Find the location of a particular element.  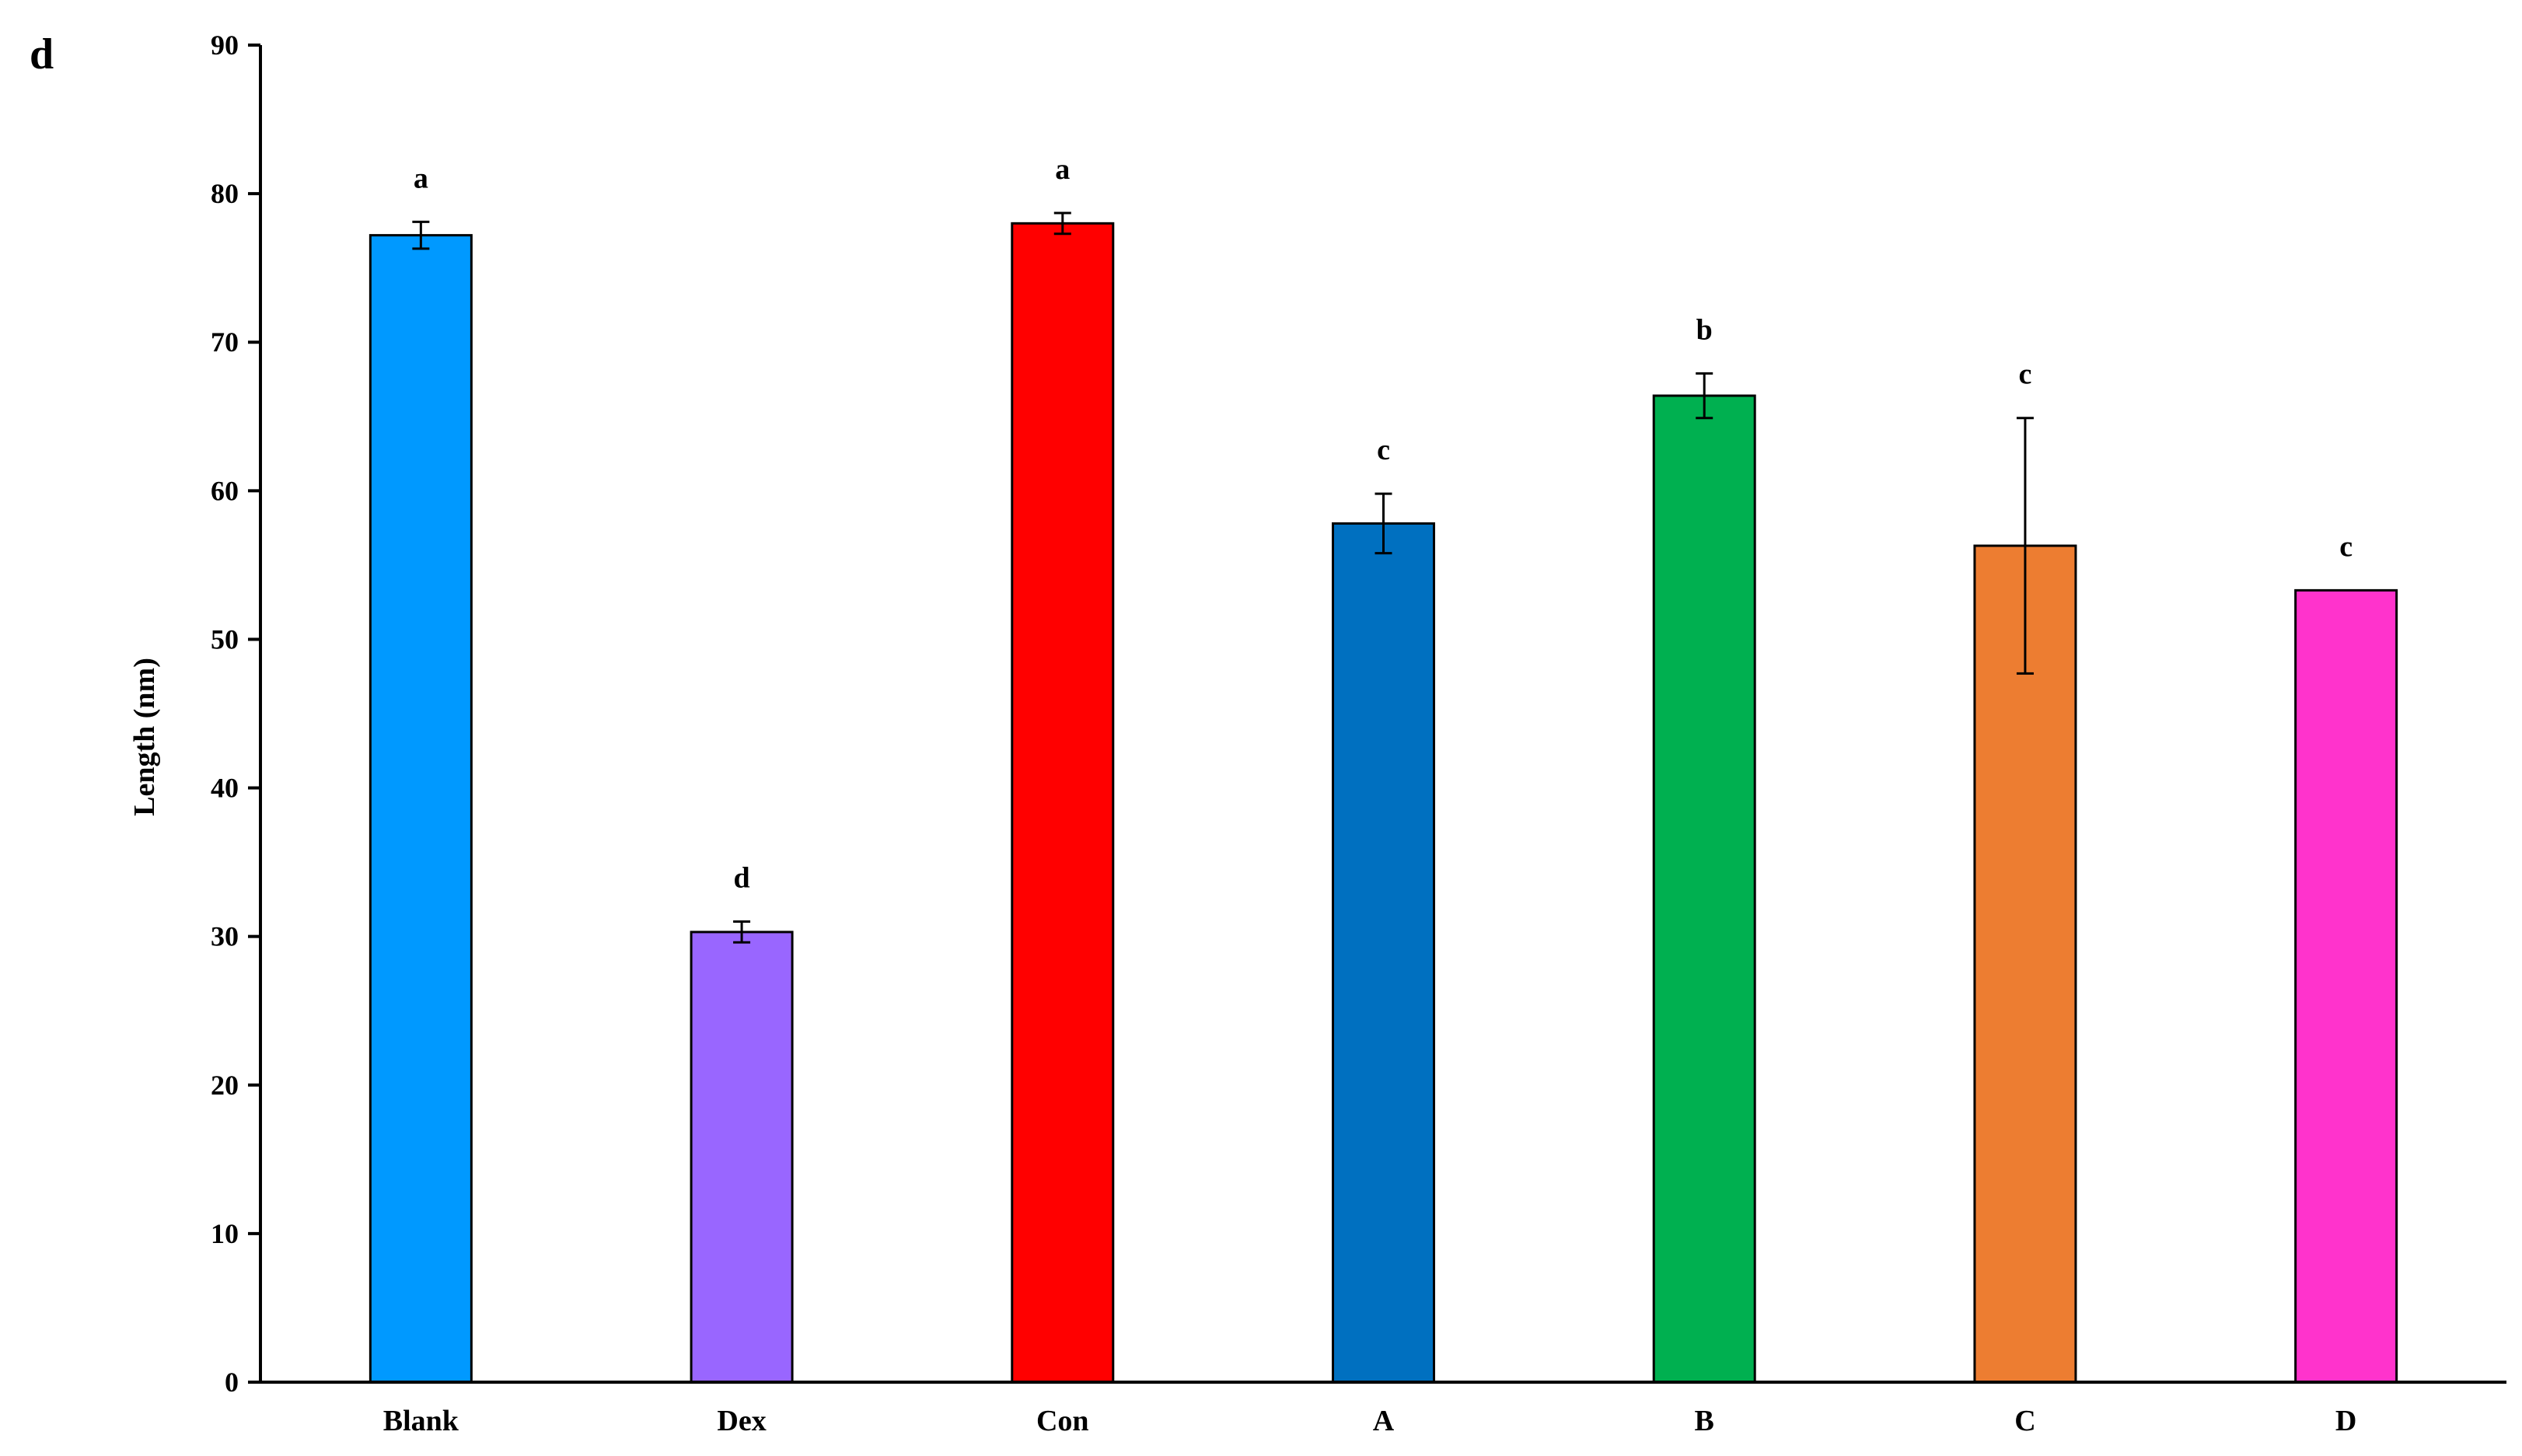

y-tick-label: 0 is located at coordinates (232, 1382).